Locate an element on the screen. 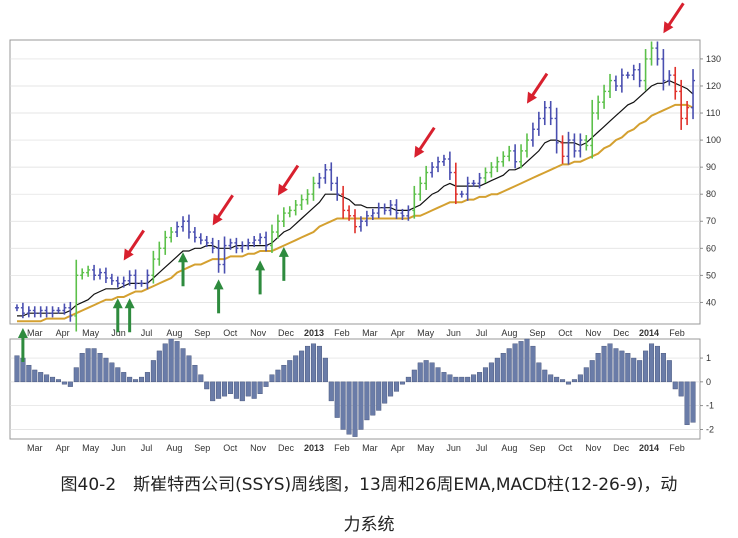 This screenshot has width=738, height=538. price-y-tick-label: 70 is located at coordinates (711, 221).